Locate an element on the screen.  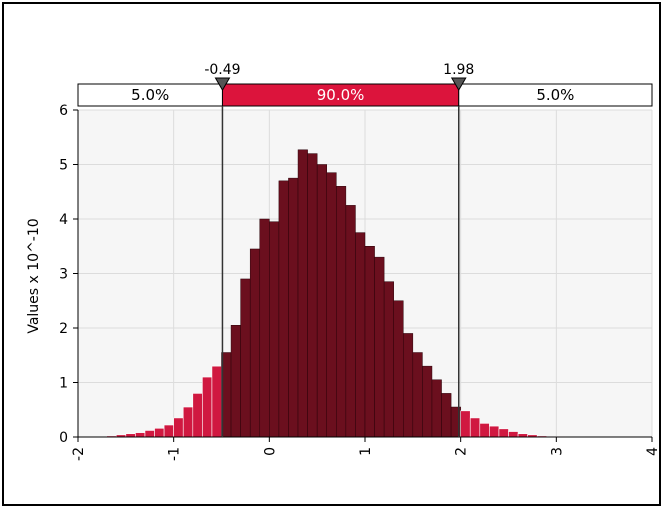
x-axis-ticks: -2 -1 0 1 2 3 4 is located at coordinates (366, 449).